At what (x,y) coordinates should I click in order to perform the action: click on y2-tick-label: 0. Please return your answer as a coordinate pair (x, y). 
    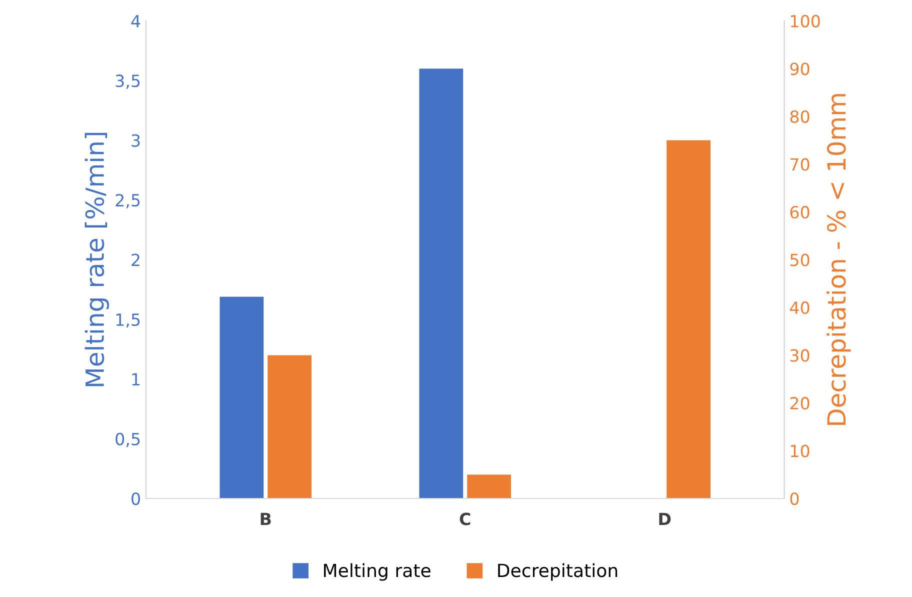
    Looking at the image, I should click on (794, 499).